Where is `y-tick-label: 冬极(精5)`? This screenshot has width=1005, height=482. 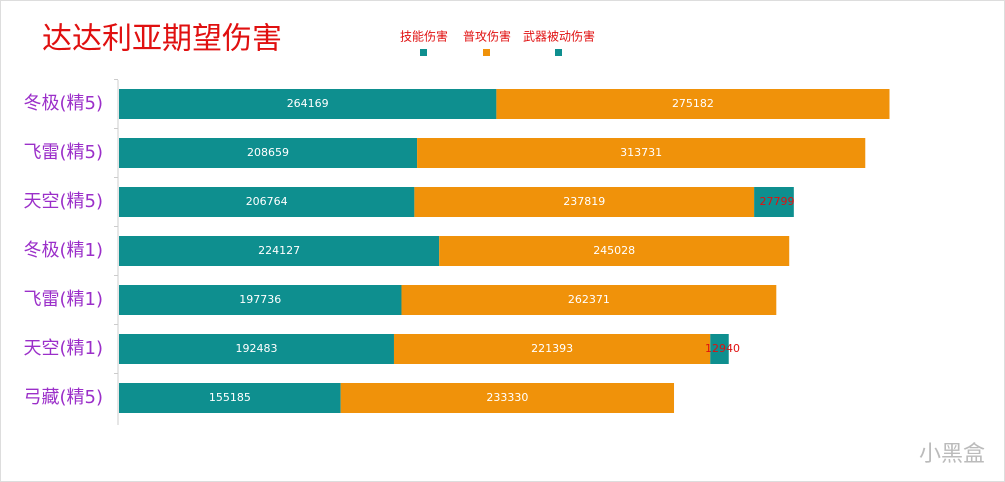
y-tick-label: 冬极(精5) is located at coordinates (64, 103).